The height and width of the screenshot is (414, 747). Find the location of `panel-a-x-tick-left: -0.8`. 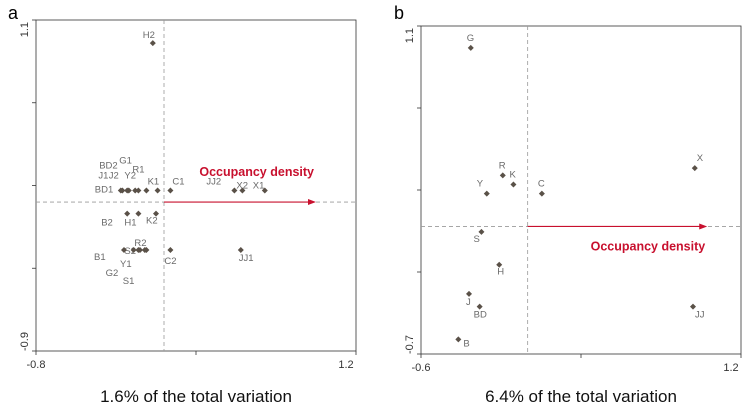

panel-a-x-tick-left: -0.8 is located at coordinates (36, 365).